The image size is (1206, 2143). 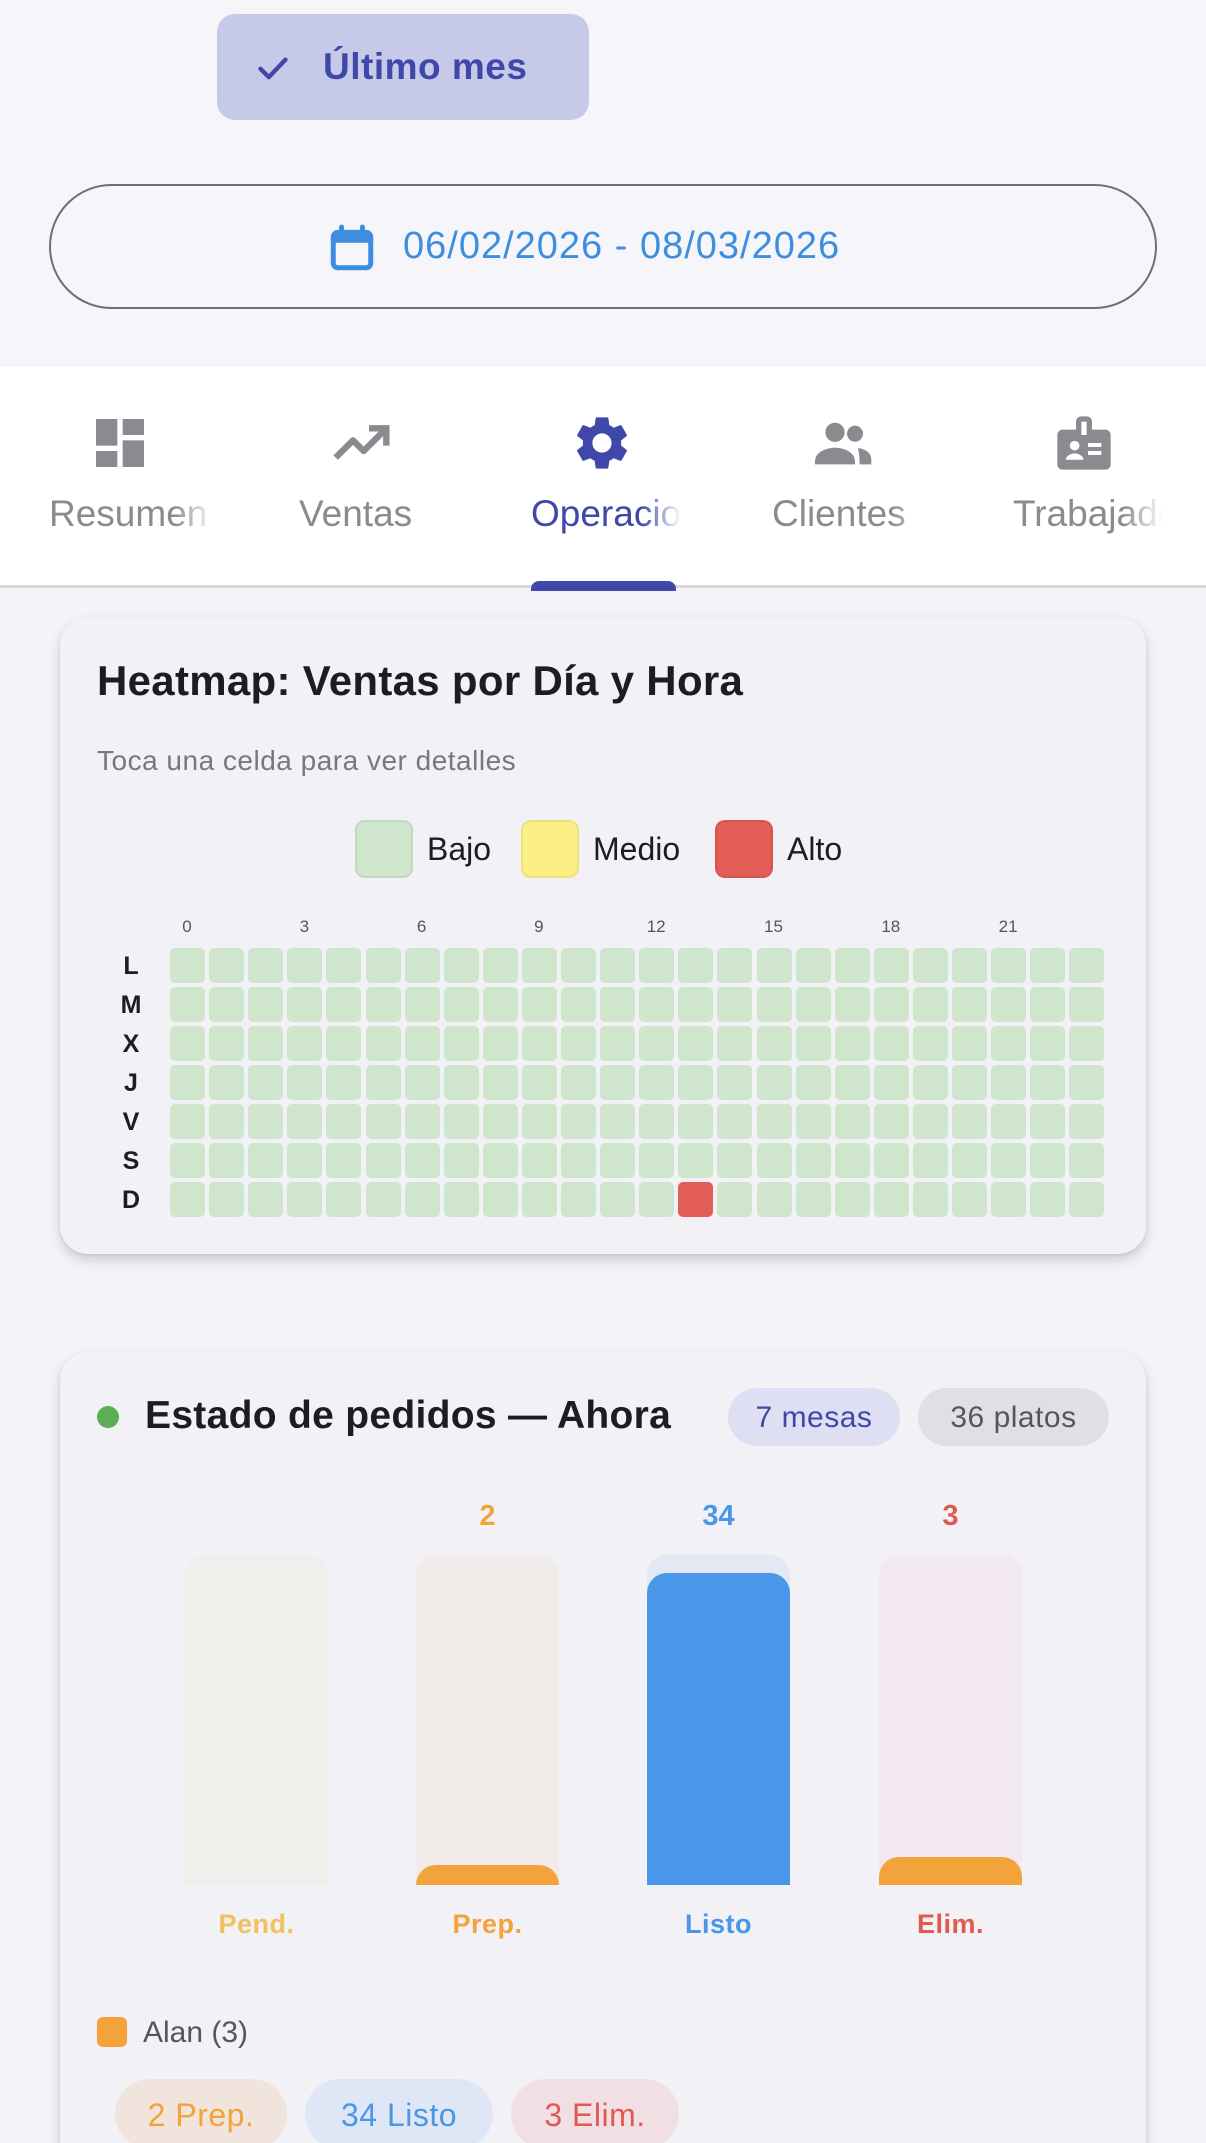 I want to click on date-range-button: 06/02/2026 - 08/03/2026, so click(x=603, y=246).